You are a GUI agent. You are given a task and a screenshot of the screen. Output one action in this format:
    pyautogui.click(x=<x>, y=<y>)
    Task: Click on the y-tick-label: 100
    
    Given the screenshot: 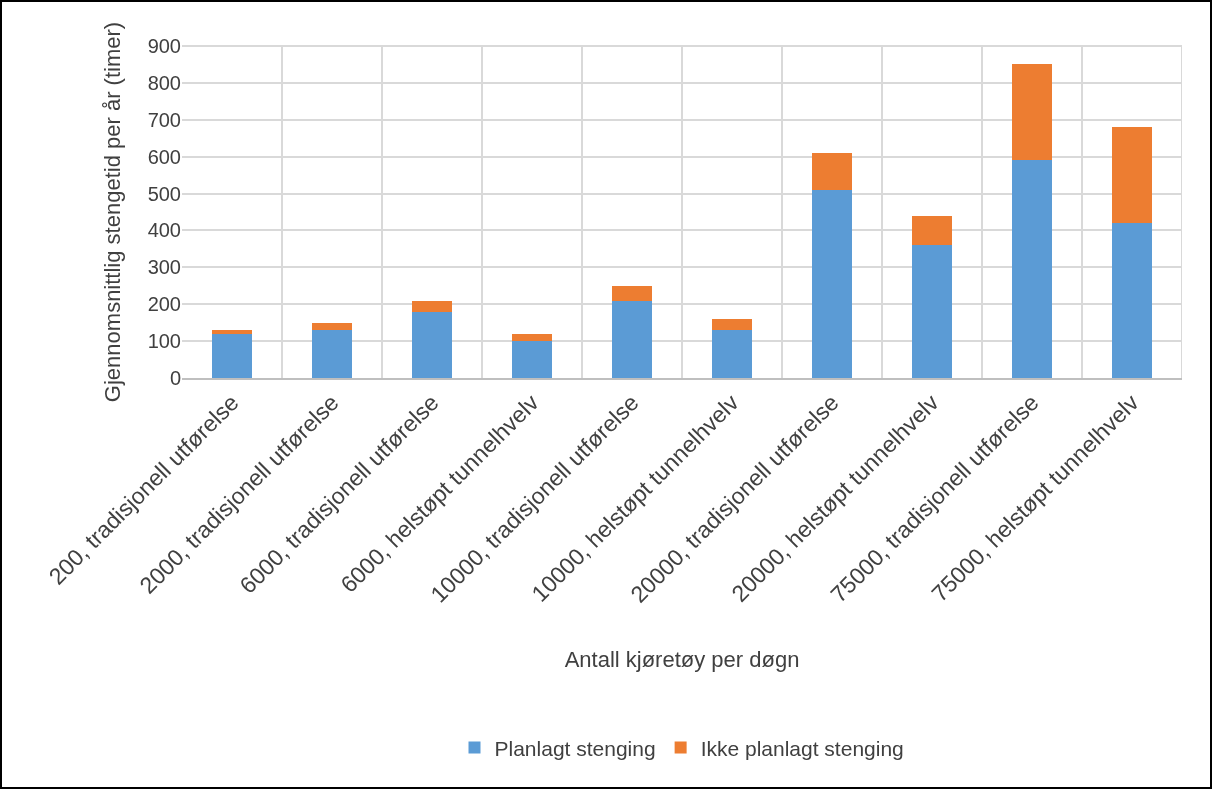 What is the action you would take?
    pyautogui.click(x=164, y=341)
    